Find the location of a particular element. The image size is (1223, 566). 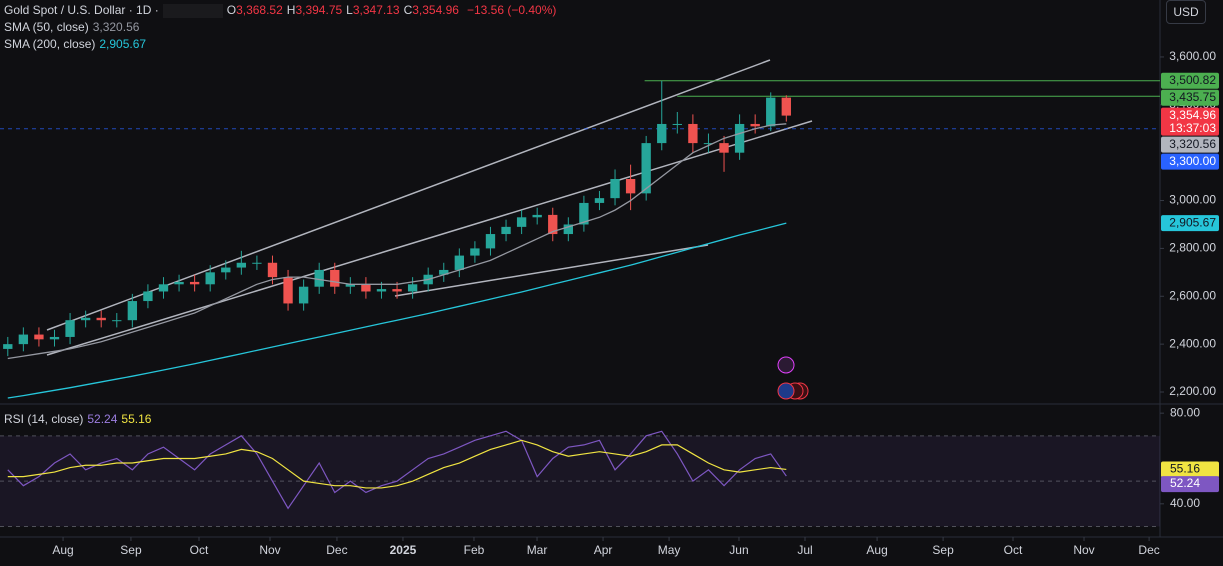

price-label: 3,320.56 is located at coordinates (1192, 144).